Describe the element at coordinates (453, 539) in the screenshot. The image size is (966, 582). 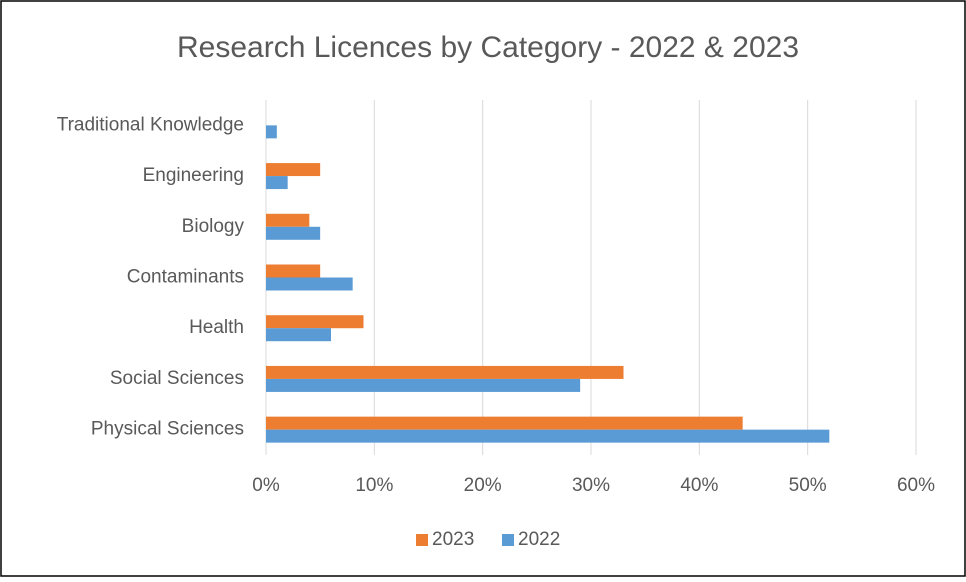
I see `legend-label: 2023` at that location.